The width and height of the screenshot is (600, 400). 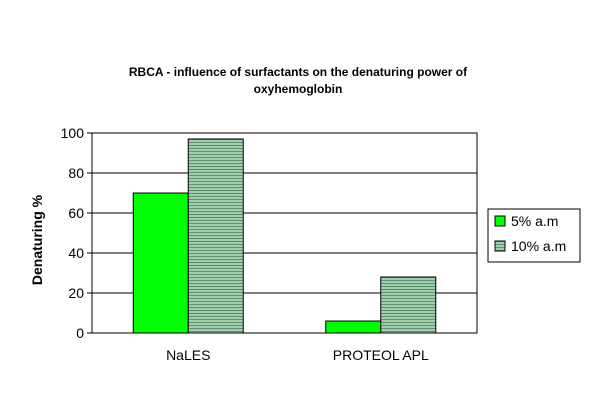 I want to click on y-tick-label: 80, so click(x=76, y=173).